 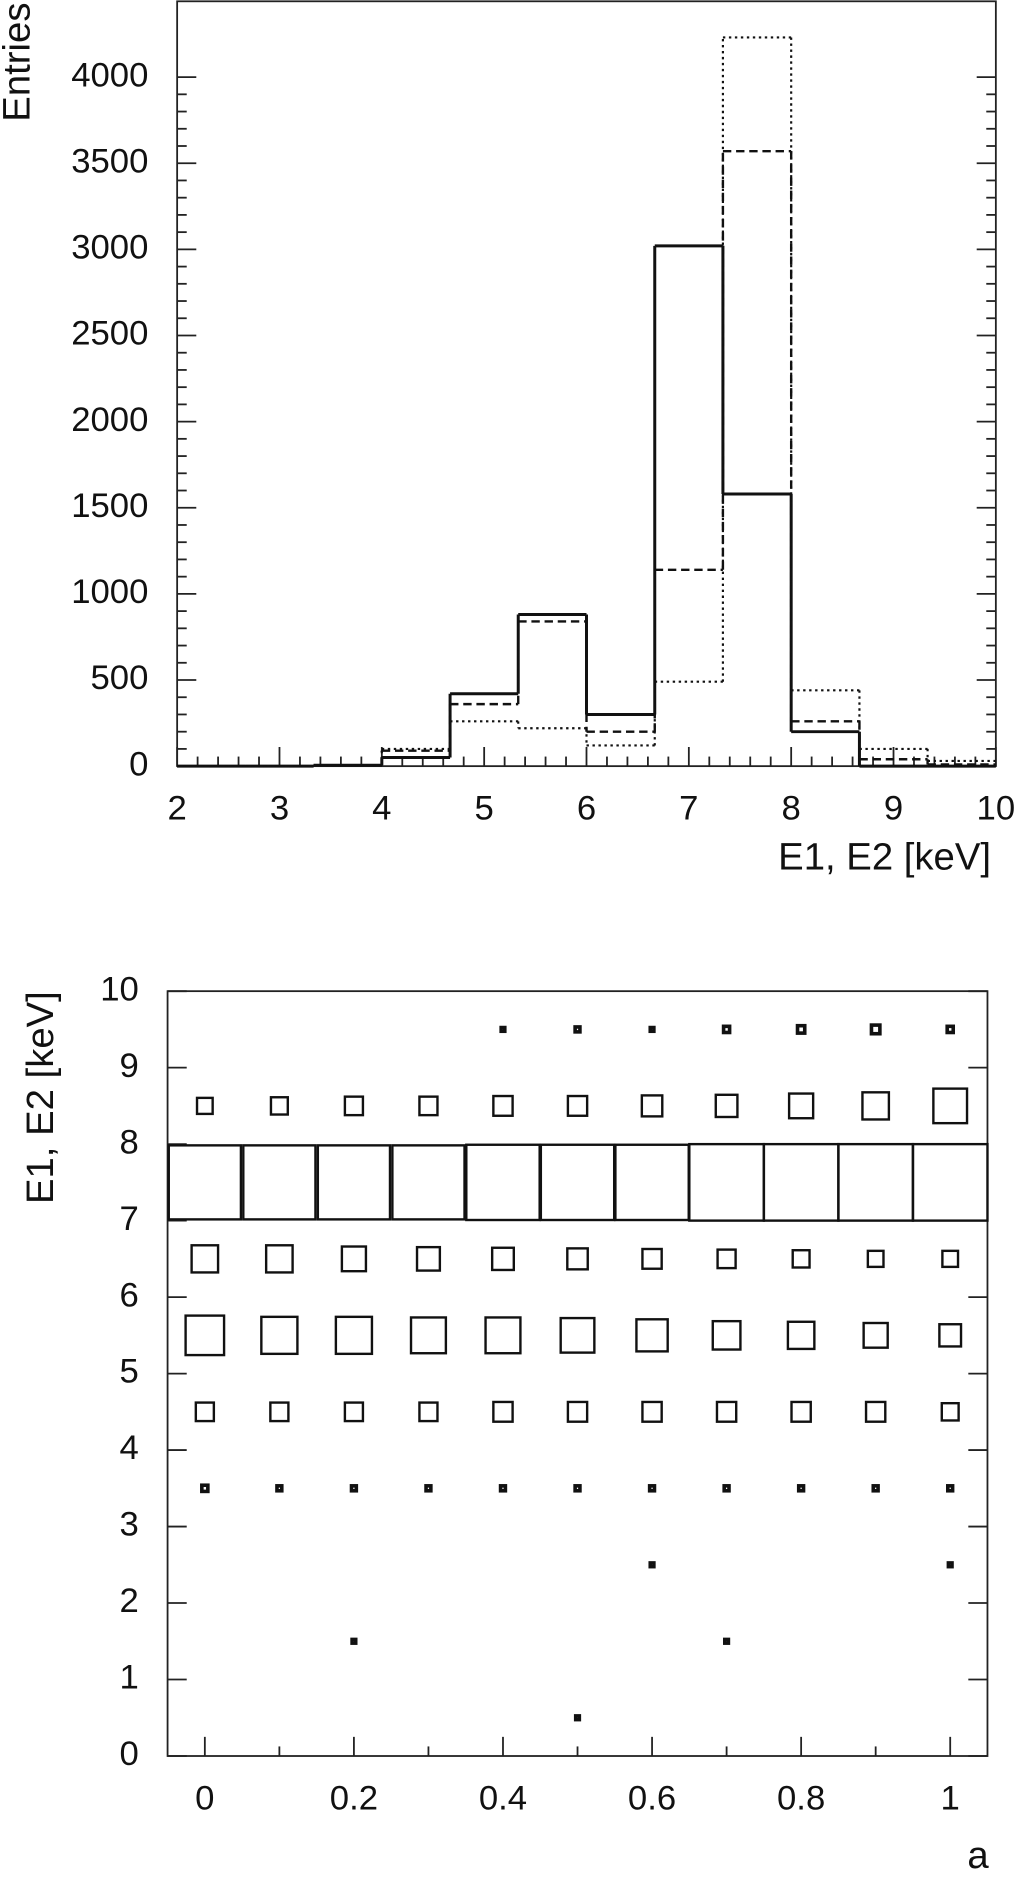 What do you see at coordinates (129, 1601) in the screenshot?
I see `y-tick-label: 2` at bounding box center [129, 1601].